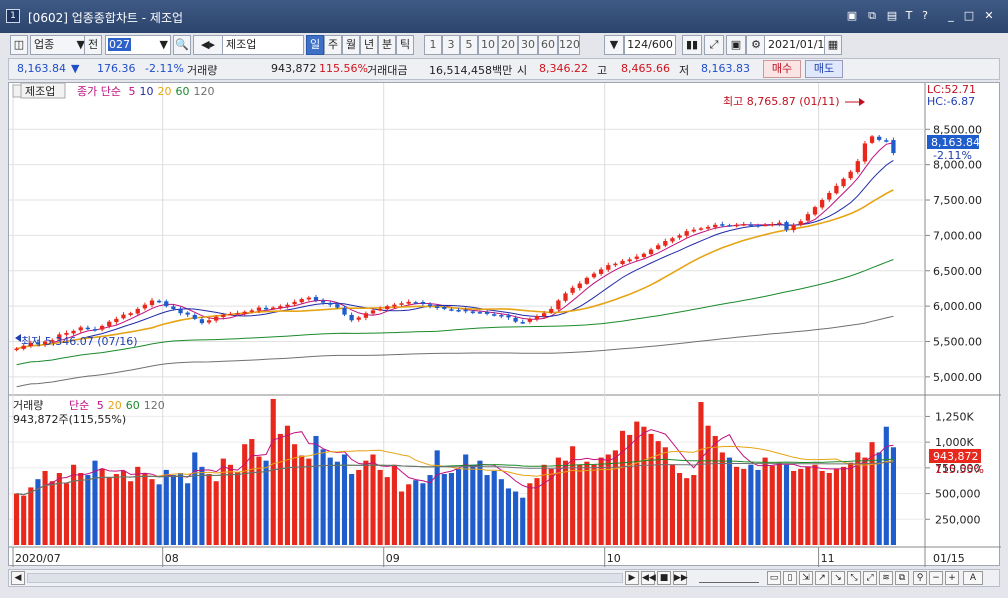  Describe the element at coordinates (902, 578) in the screenshot. I see `copy-chart-icon: ⧉` at that location.